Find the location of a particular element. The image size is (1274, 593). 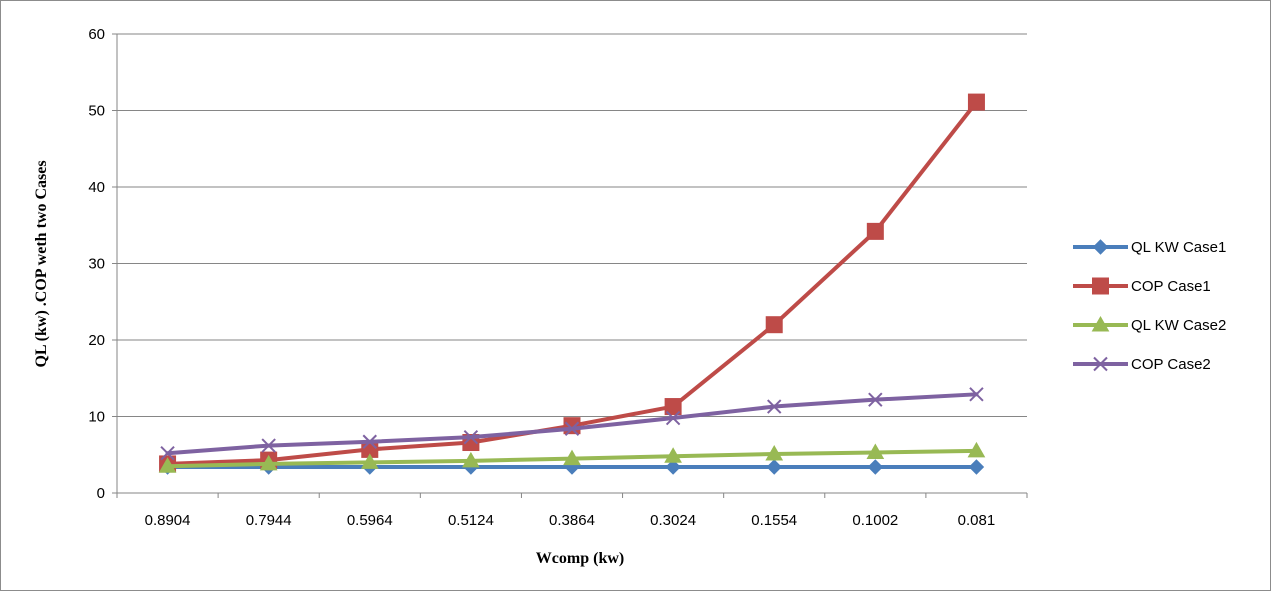

x-tick-label: 0.3864 is located at coordinates (572, 520).